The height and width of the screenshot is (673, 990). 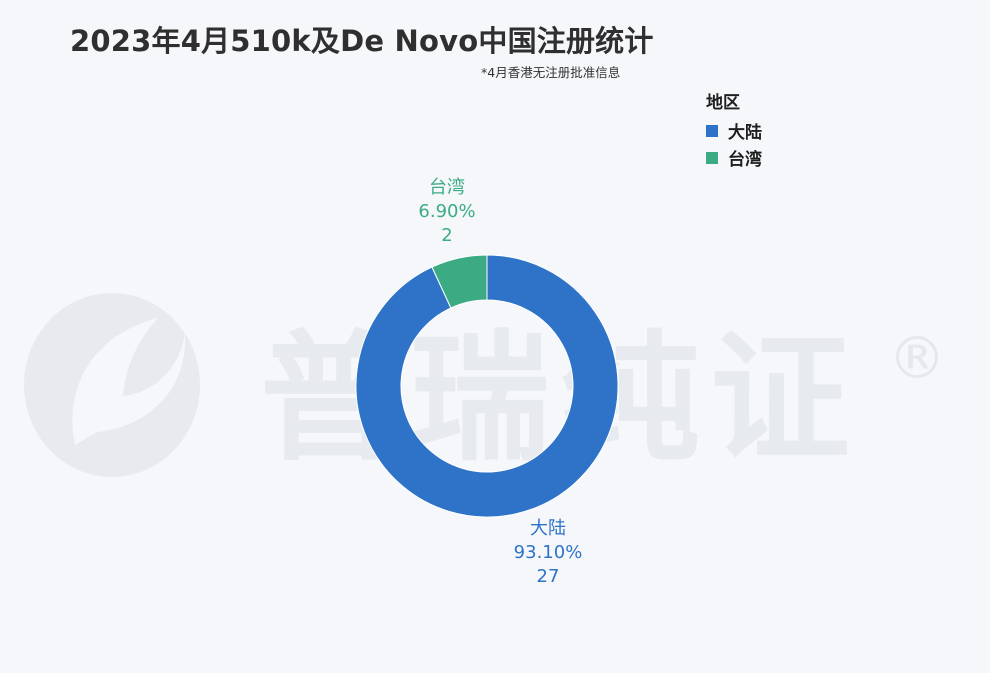 I want to click on donut-slices, so click(x=487, y=386).